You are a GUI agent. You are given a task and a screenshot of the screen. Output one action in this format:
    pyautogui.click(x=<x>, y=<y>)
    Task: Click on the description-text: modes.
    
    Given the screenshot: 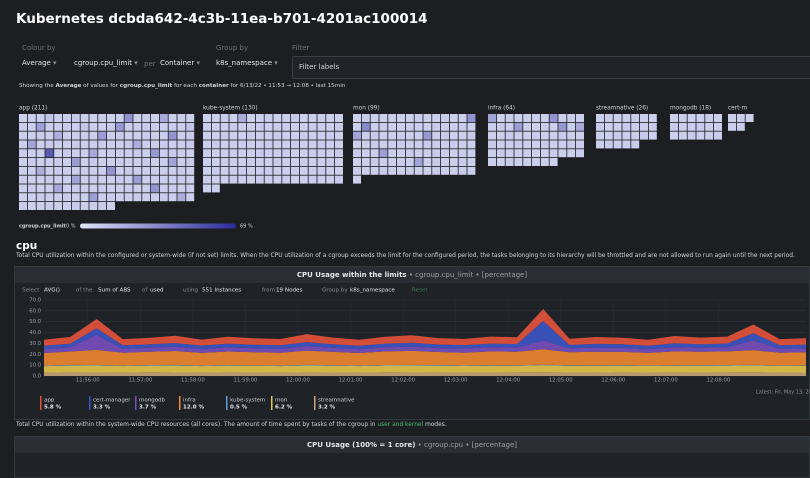 What is the action you would take?
    pyautogui.click(x=435, y=425)
    